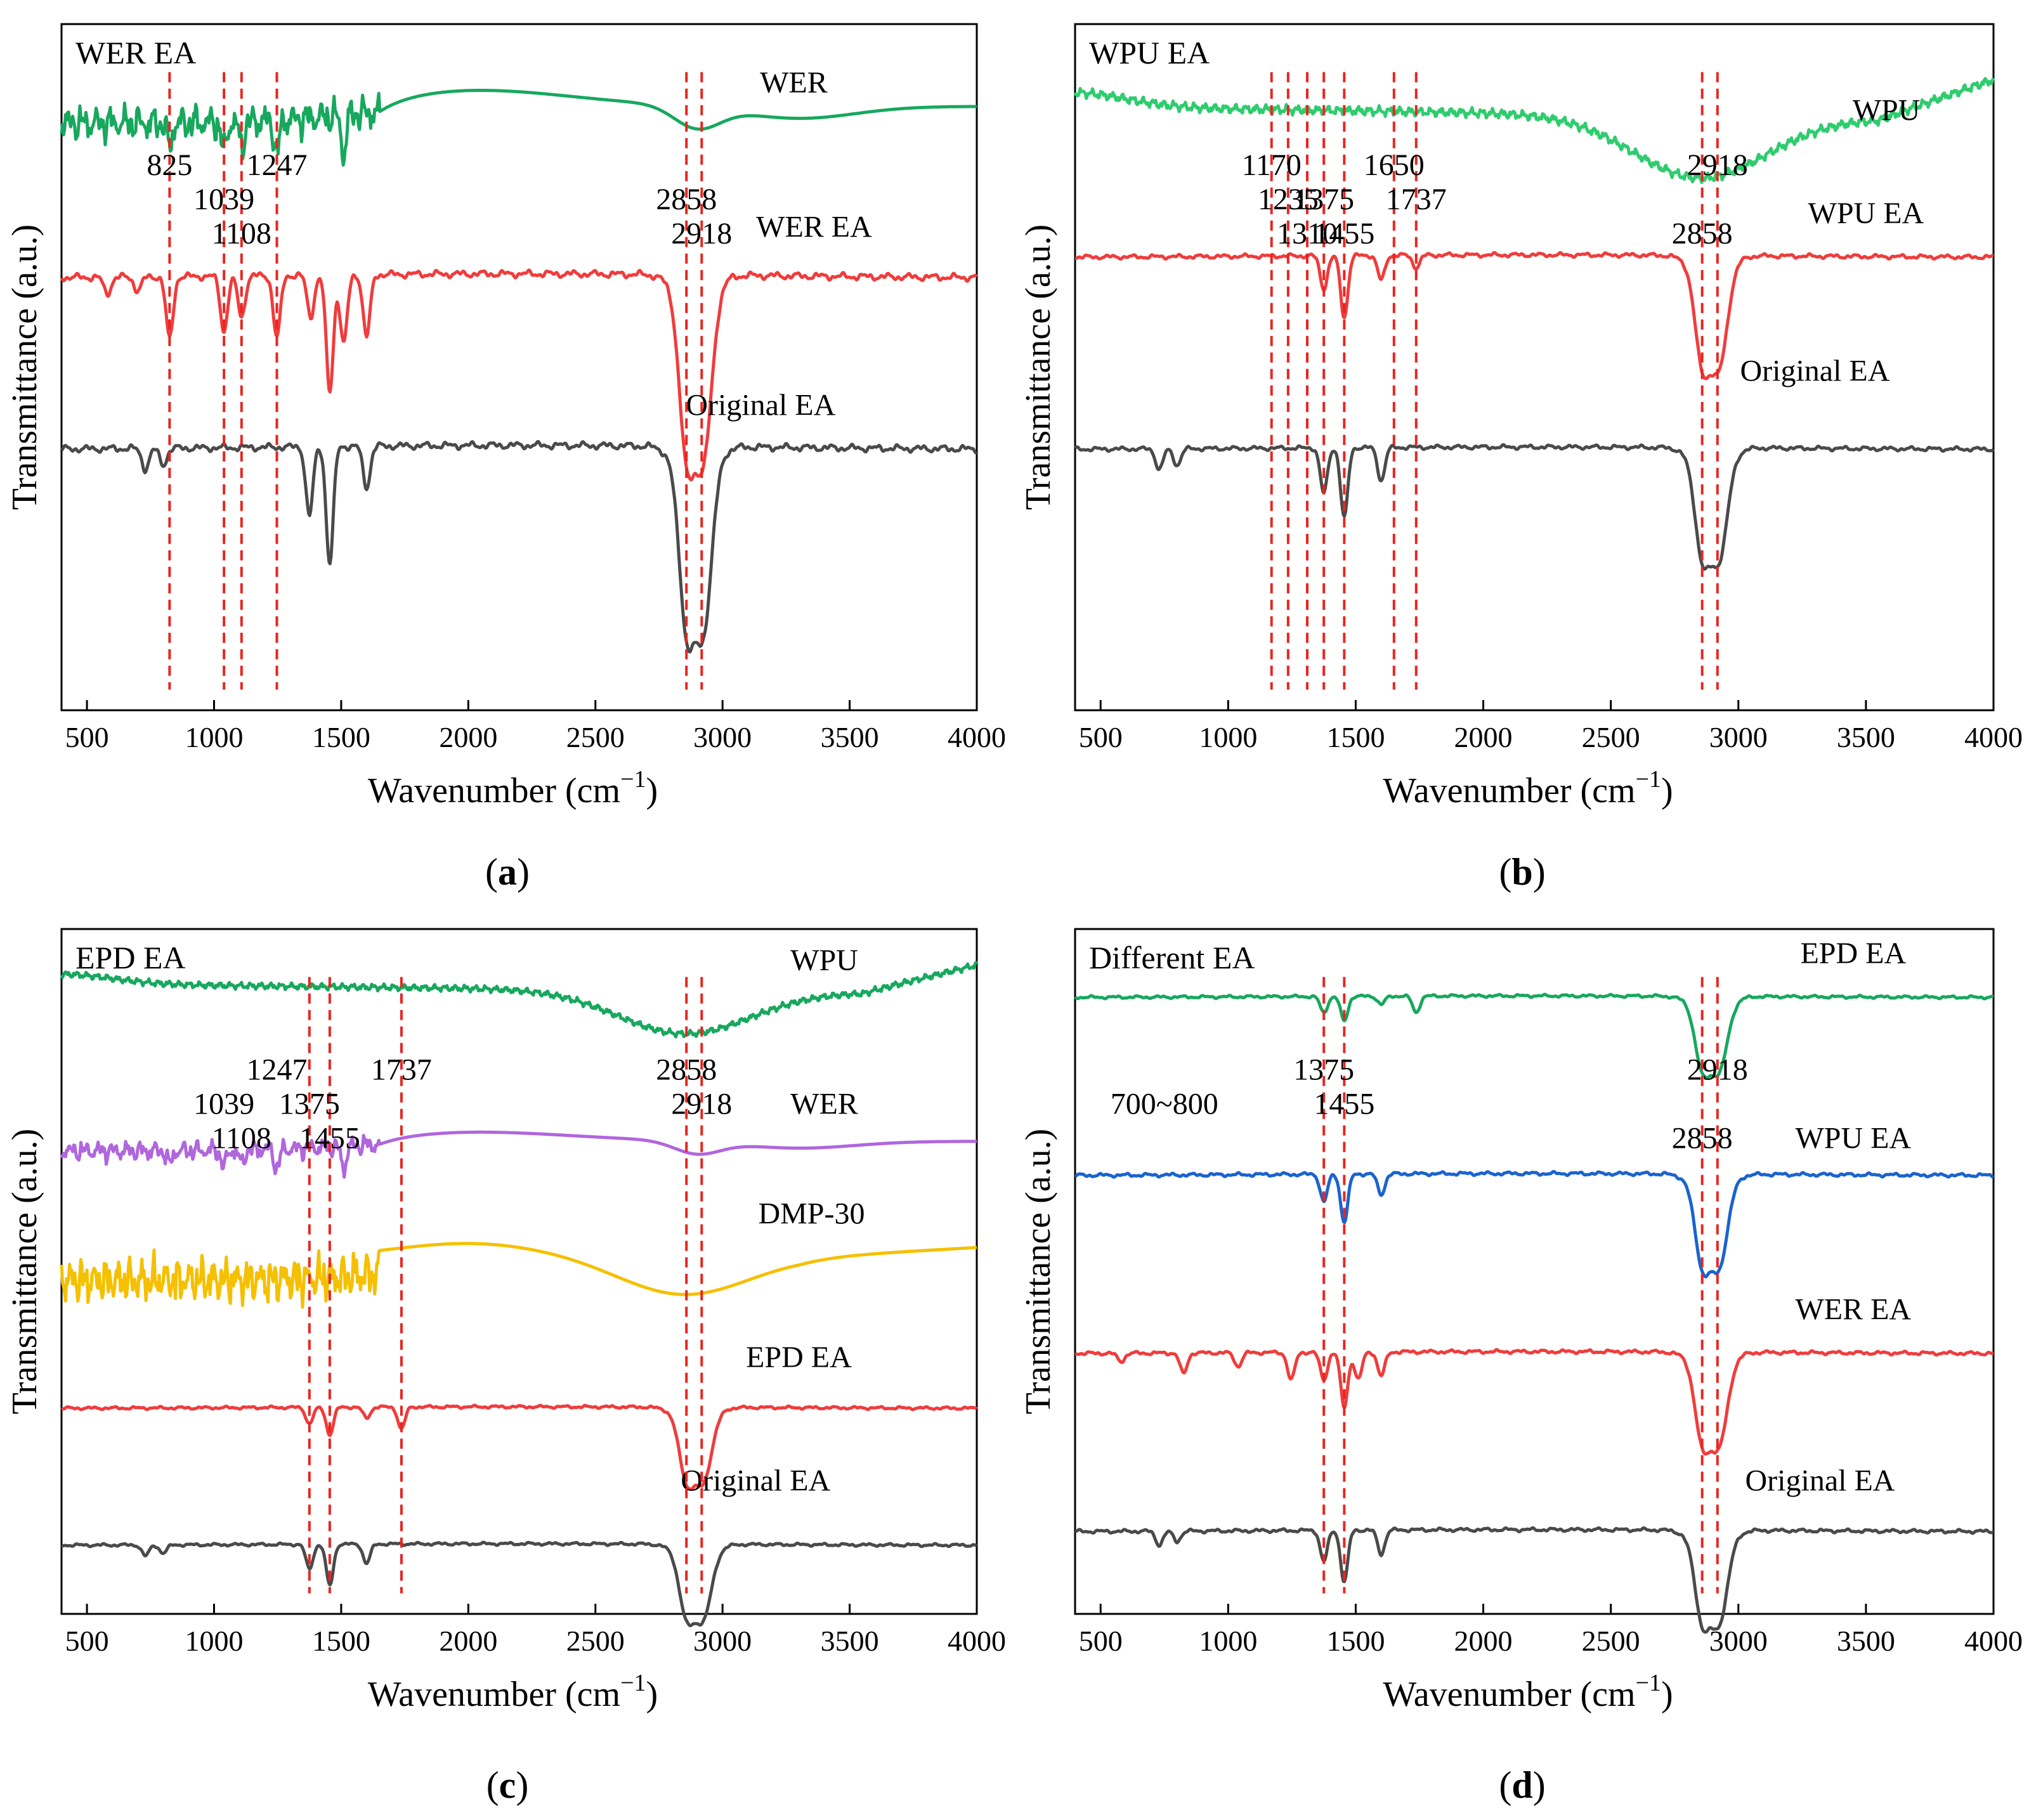 This screenshot has width=2036, height=1820. Describe the element at coordinates (1522, 1785) in the screenshot. I see `subfigure-label: (d)` at that location.